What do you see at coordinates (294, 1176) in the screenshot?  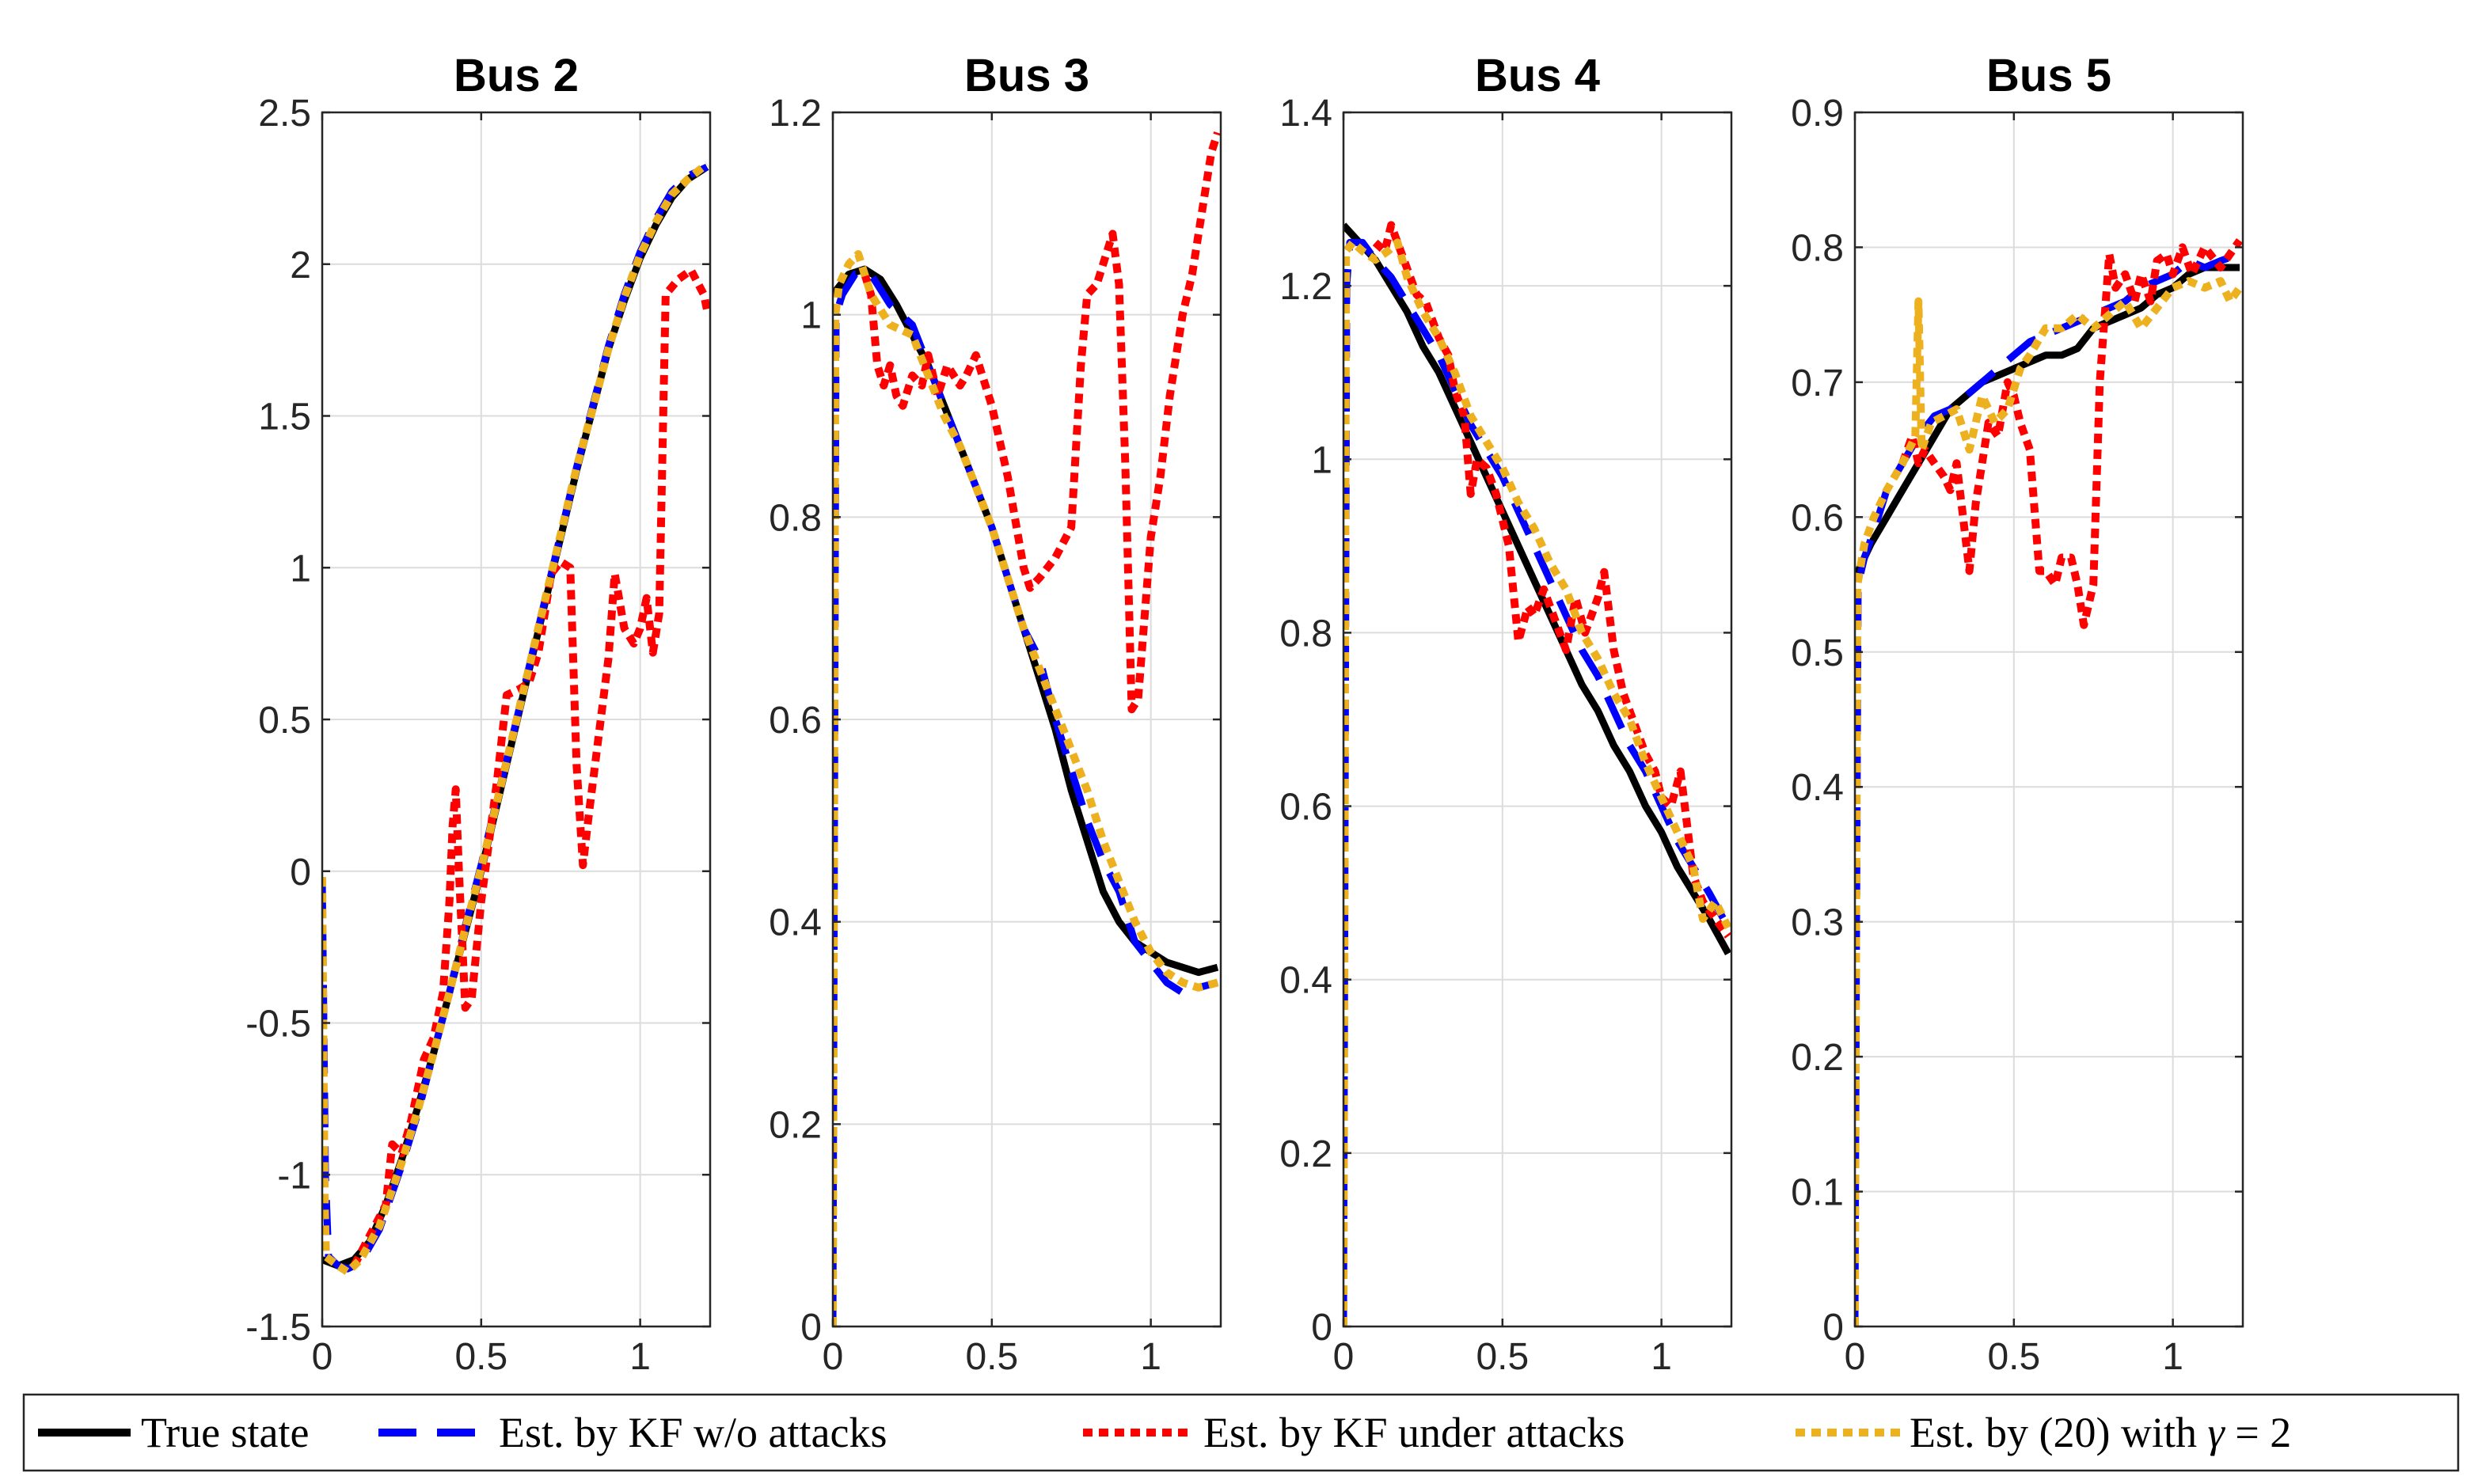 I see `y-tick-label: -1` at bounding box center [294, 1176].